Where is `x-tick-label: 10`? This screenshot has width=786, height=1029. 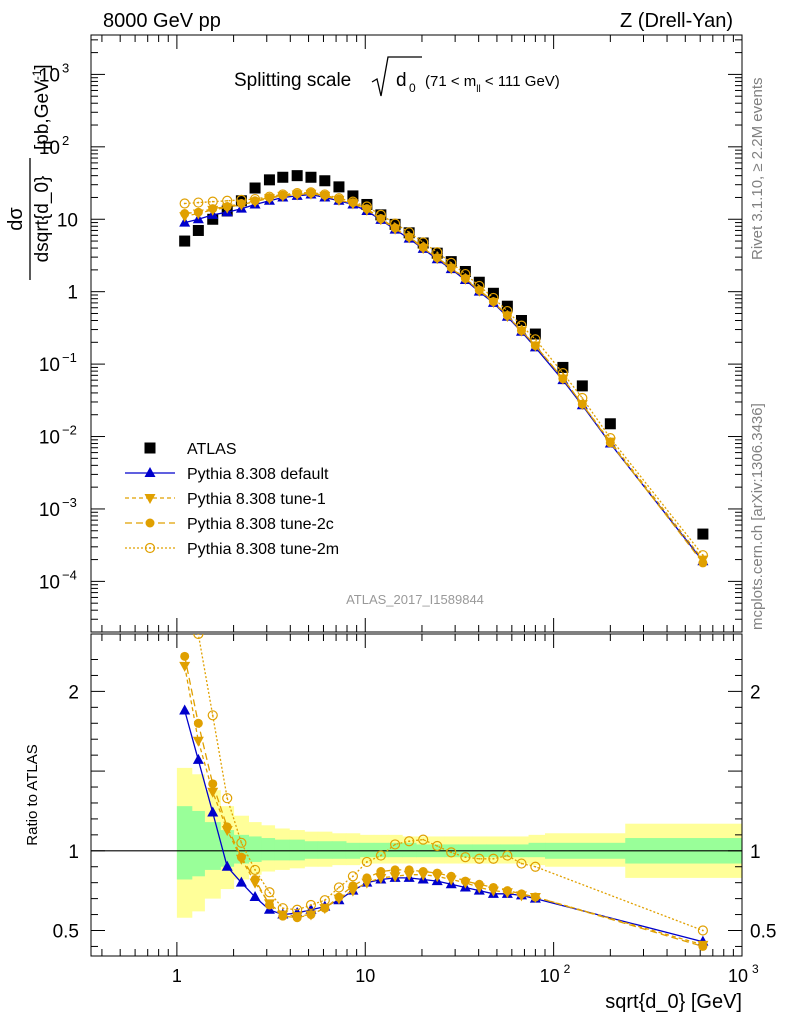 x-tick-label: 10 is located at coordinates (550, 976).